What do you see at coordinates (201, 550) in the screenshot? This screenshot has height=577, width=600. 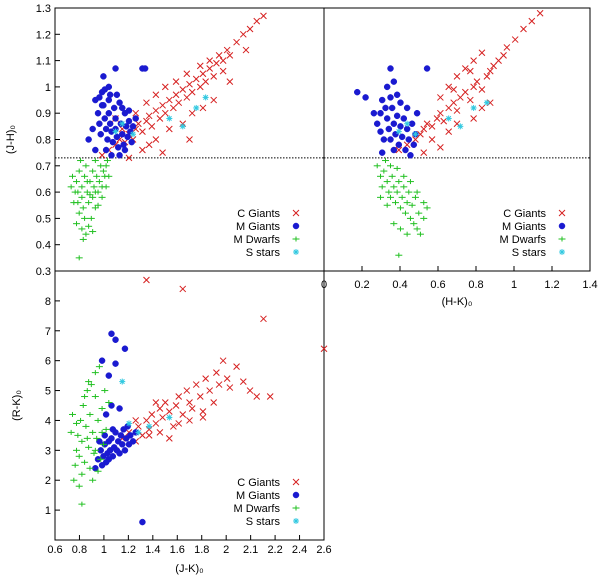 I see `x-tick-label: 1.8` at bounding box center [201, 550].